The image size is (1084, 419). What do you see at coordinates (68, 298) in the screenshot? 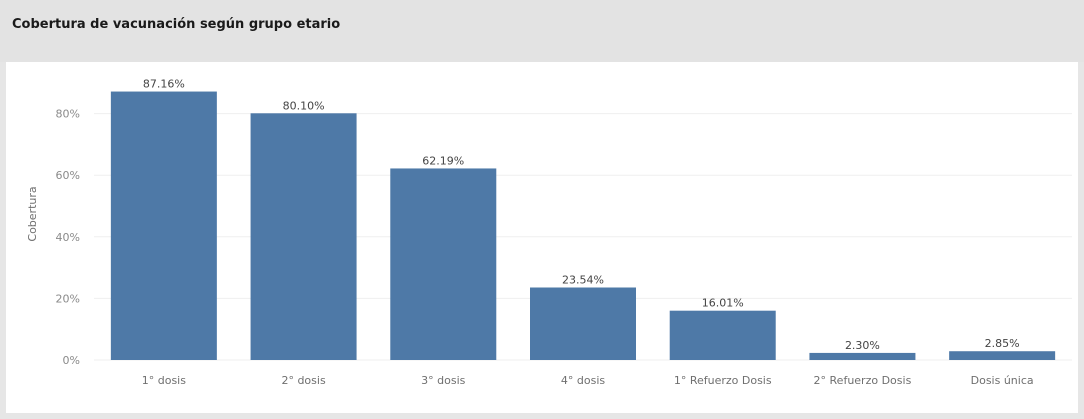
I see `y-tick-label: 20%` at bounding box center [68, 298].